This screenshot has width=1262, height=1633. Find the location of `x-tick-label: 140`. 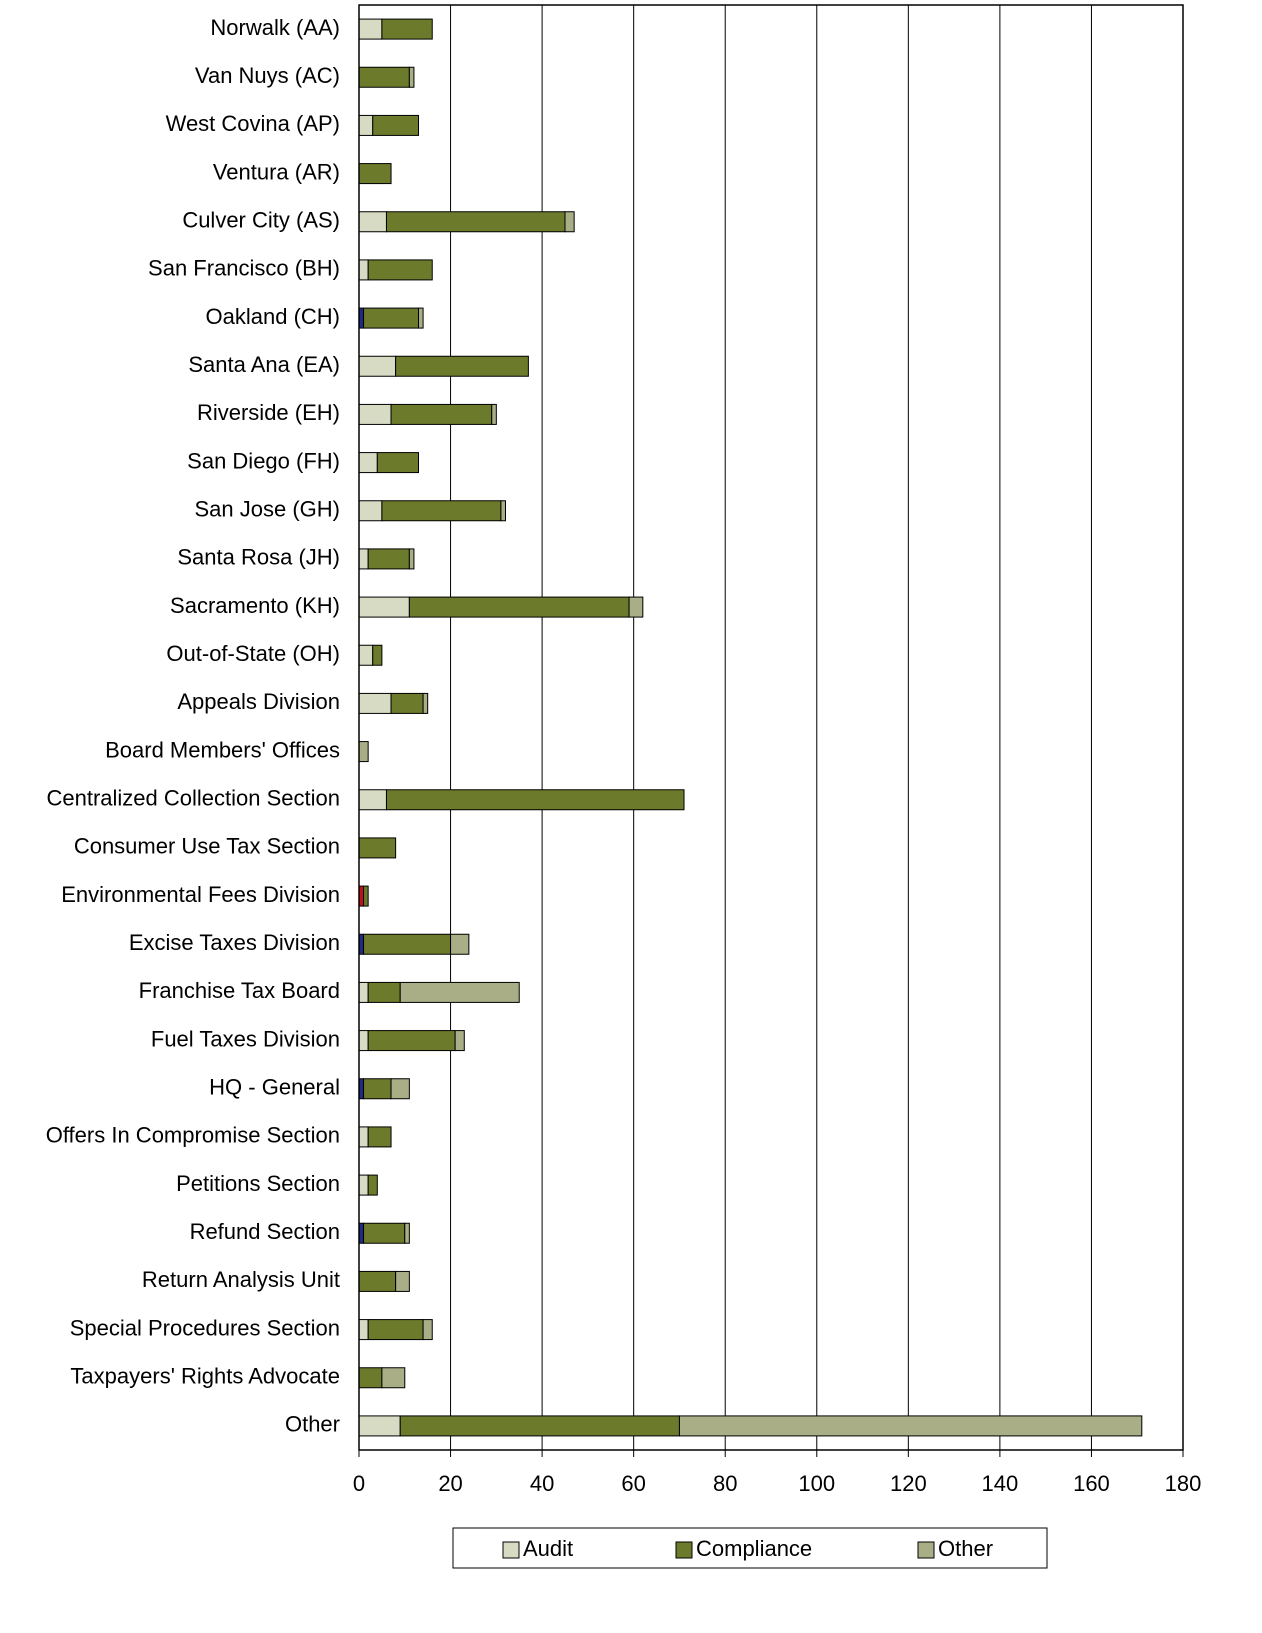

x-tick-label: 140 is located at coordinates (1000, 1483).